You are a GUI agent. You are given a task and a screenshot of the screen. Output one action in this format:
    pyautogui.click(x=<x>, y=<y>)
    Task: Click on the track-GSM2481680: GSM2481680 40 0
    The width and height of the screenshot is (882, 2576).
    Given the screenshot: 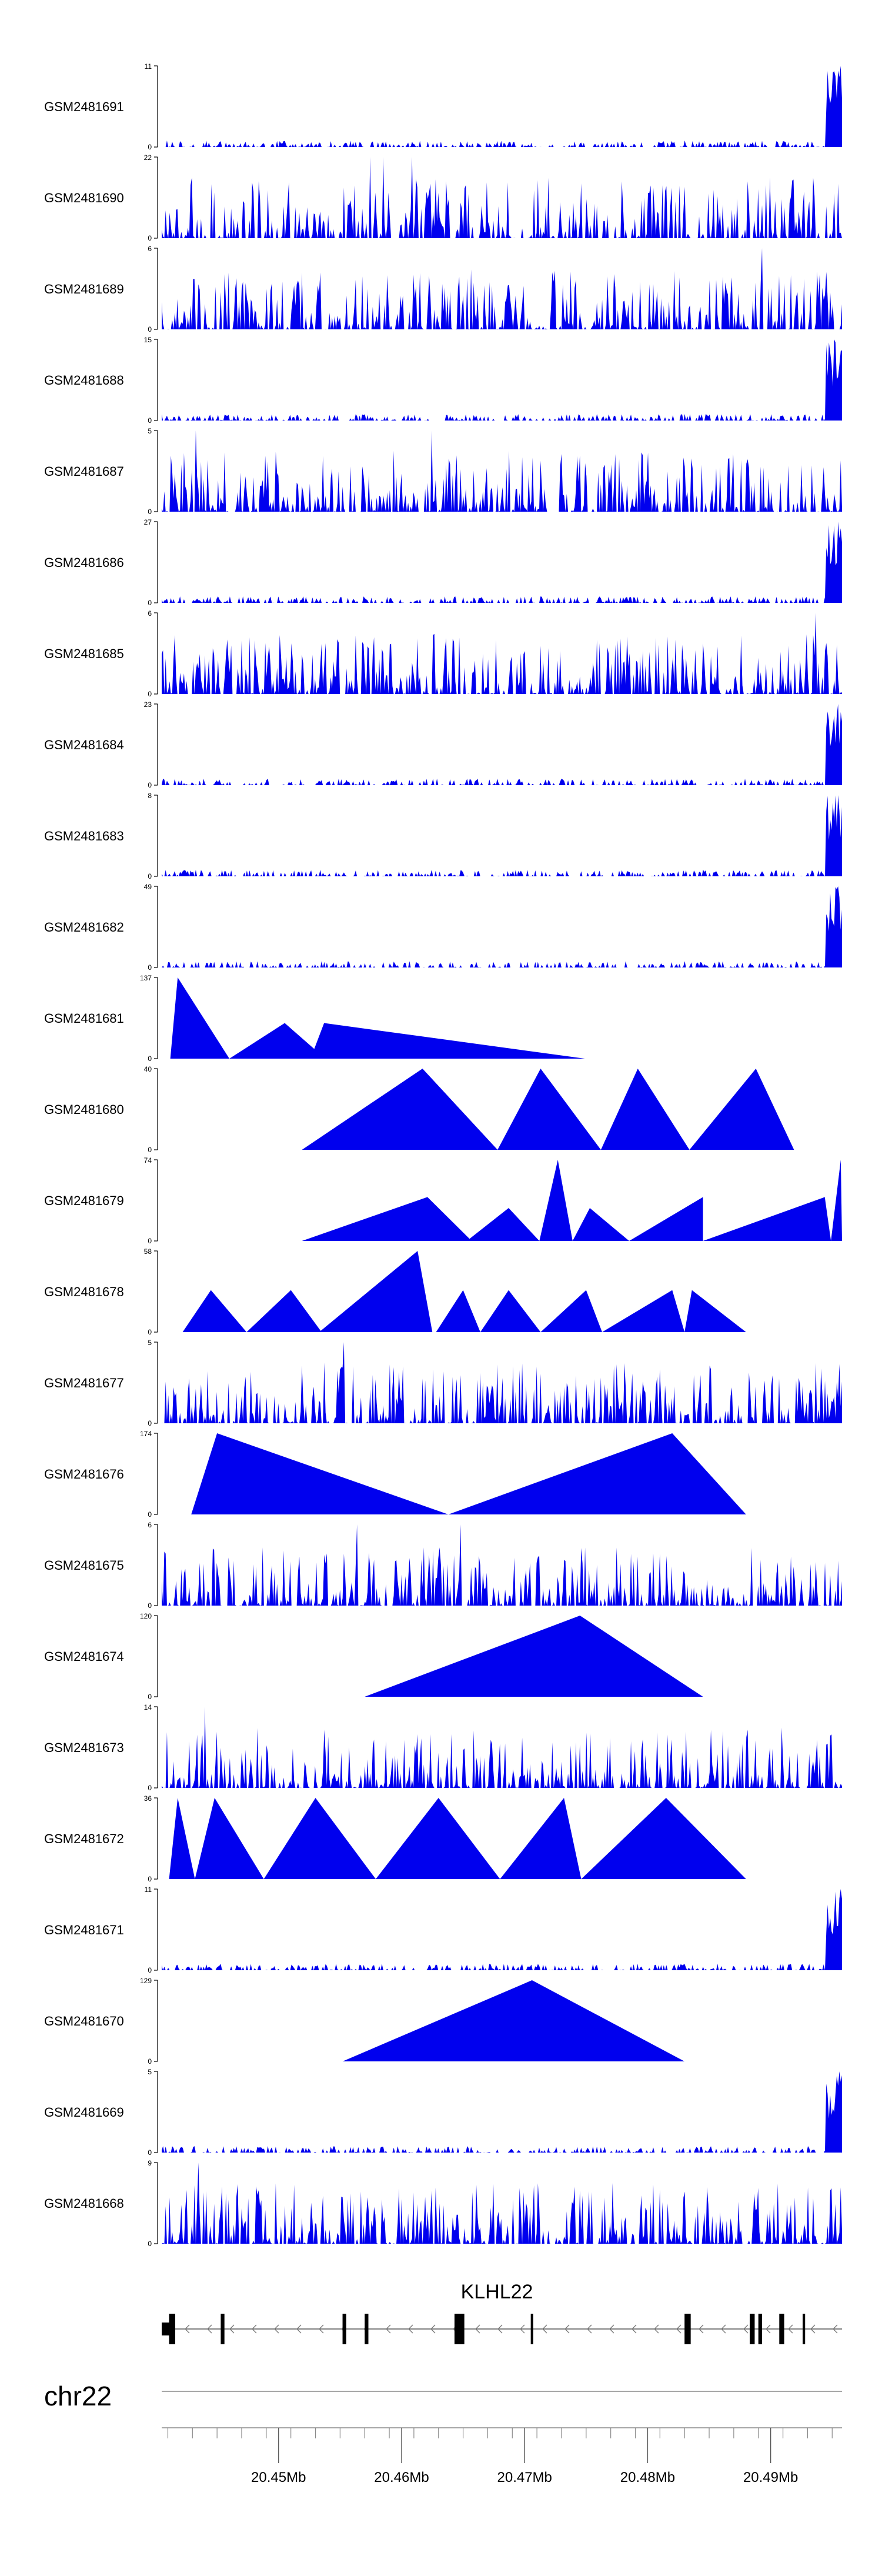 What is the action you would take?
    pyautogui.click(x=419, y=1109)
    